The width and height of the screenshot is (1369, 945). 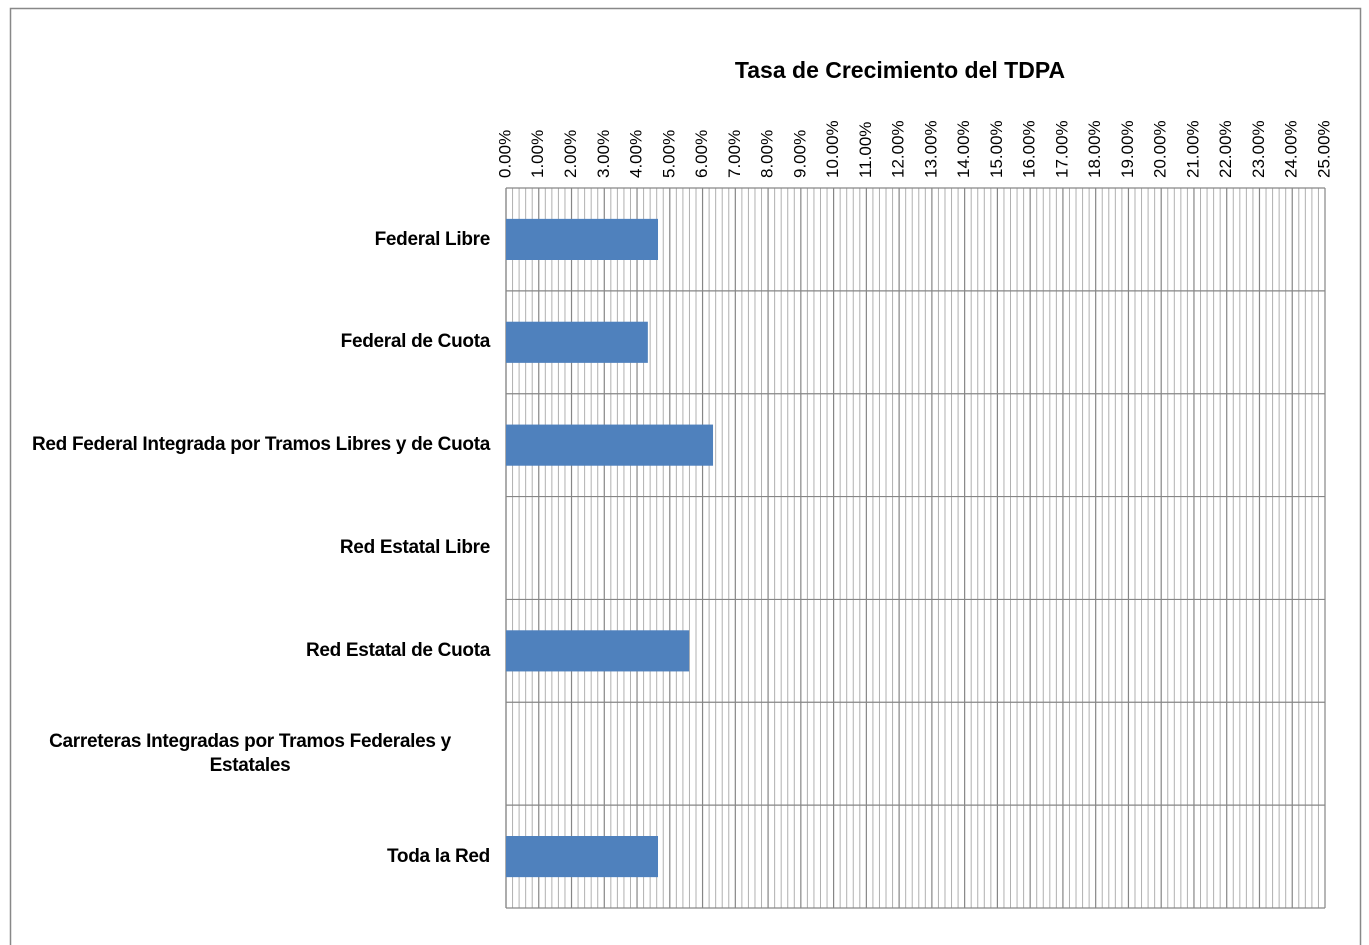 I want to click on x-tick-label: 9.00%, so click(x=799, y=154).